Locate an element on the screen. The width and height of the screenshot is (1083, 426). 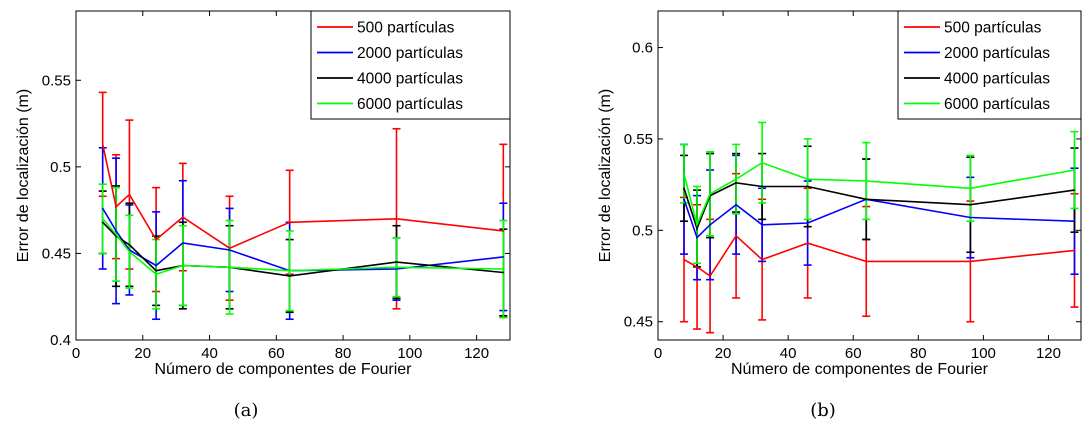
x-tick-label: 120 is located at coordinates (1048, 353).